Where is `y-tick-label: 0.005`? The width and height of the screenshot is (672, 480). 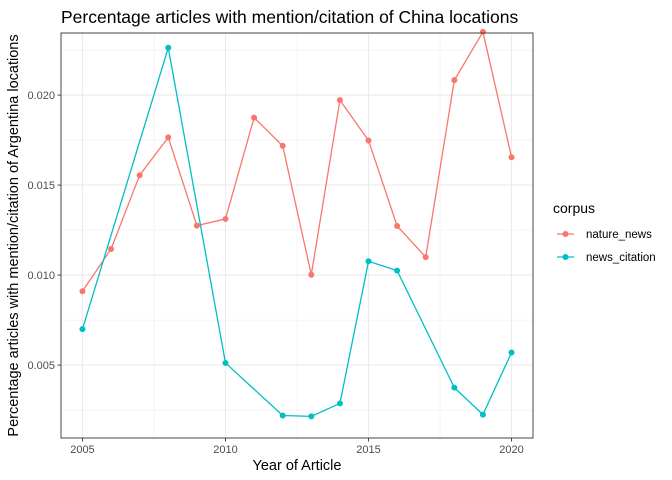 y-tick-label: 0.005 is located at coordinates (41, 366).